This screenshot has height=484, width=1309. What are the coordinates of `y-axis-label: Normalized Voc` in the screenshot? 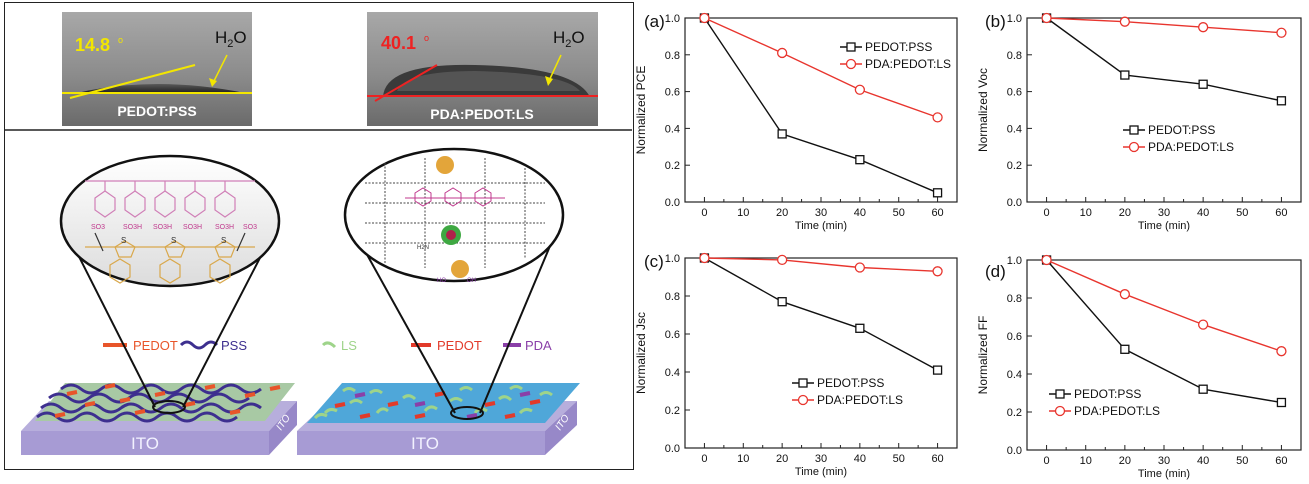 It's located at (983, 110).